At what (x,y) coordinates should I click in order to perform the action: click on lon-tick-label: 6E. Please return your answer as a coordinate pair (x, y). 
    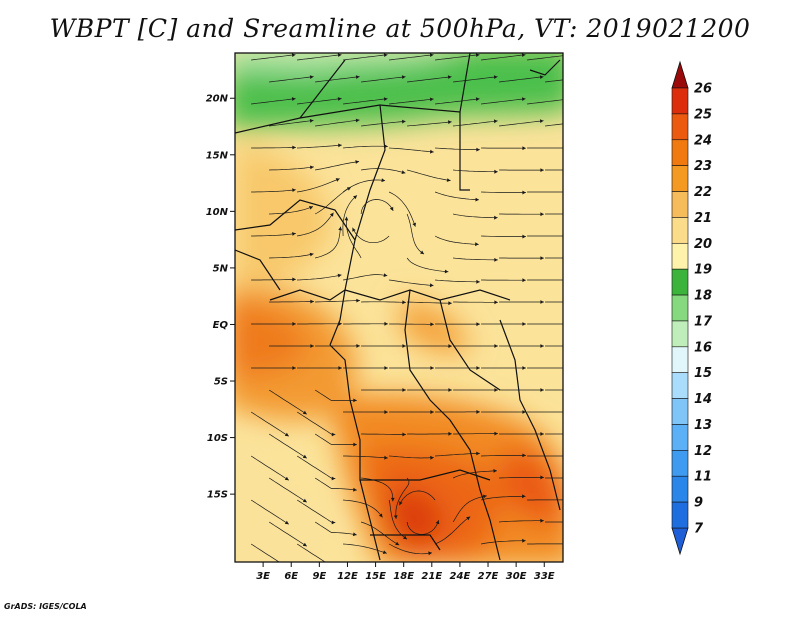
    Looking at the image, I should click on (291, 576).